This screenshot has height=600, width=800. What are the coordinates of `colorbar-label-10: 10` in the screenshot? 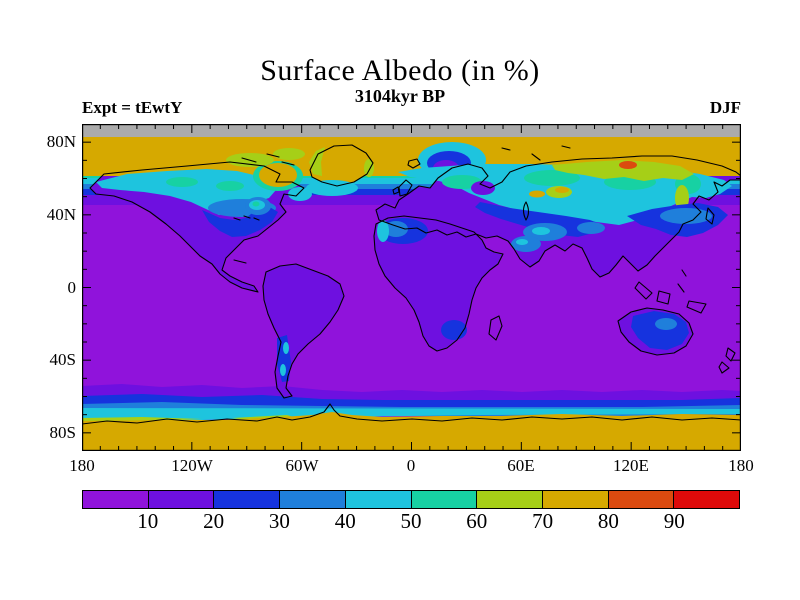 It's located at (148, 521).